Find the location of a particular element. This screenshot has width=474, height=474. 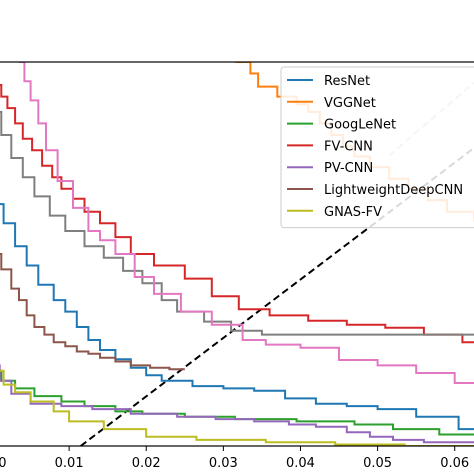

legend-label-vggnet: VGGNet is located at coordinates (350, 103).